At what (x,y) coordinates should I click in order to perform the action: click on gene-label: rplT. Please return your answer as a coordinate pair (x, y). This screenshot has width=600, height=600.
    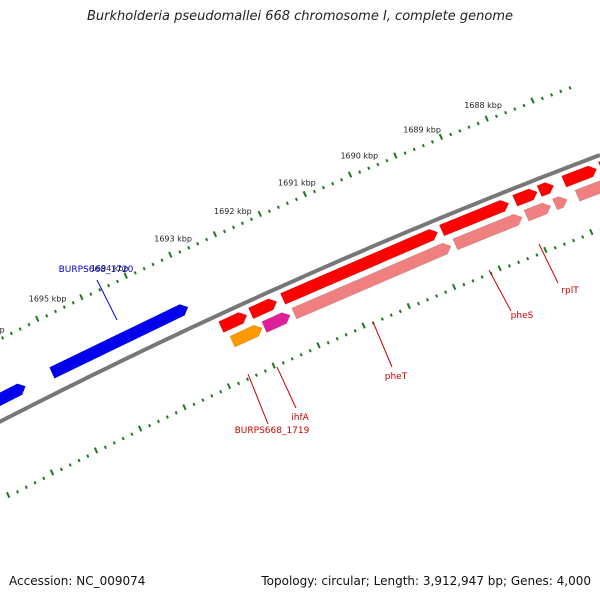
    Looking at the image, I should click on (570, 291).